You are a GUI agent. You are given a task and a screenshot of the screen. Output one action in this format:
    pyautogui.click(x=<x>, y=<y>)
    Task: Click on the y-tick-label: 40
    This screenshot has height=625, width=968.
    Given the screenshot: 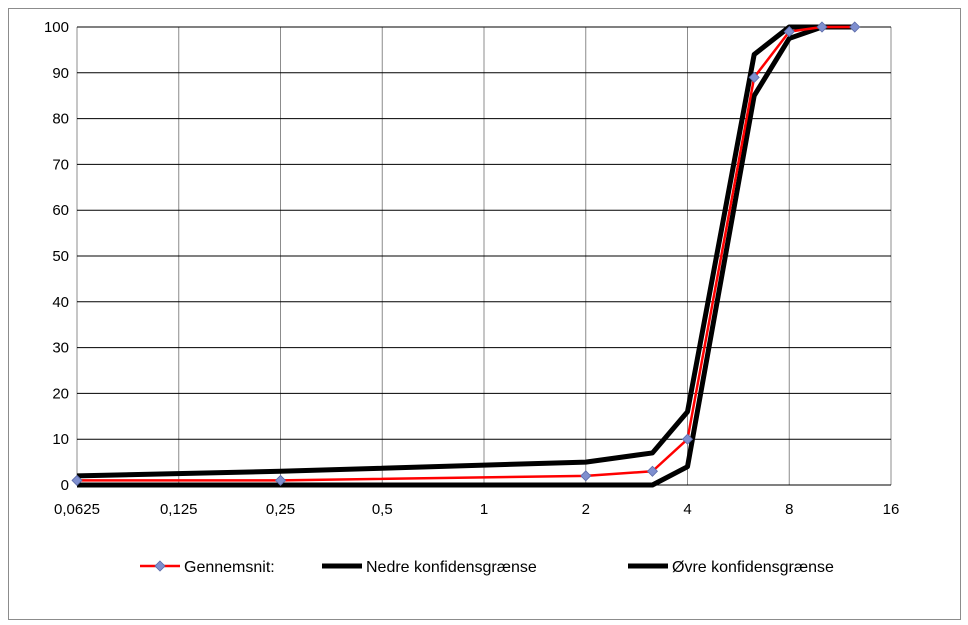 What is the action you would take?
    pyautogui.click(x=60, y=302)
    